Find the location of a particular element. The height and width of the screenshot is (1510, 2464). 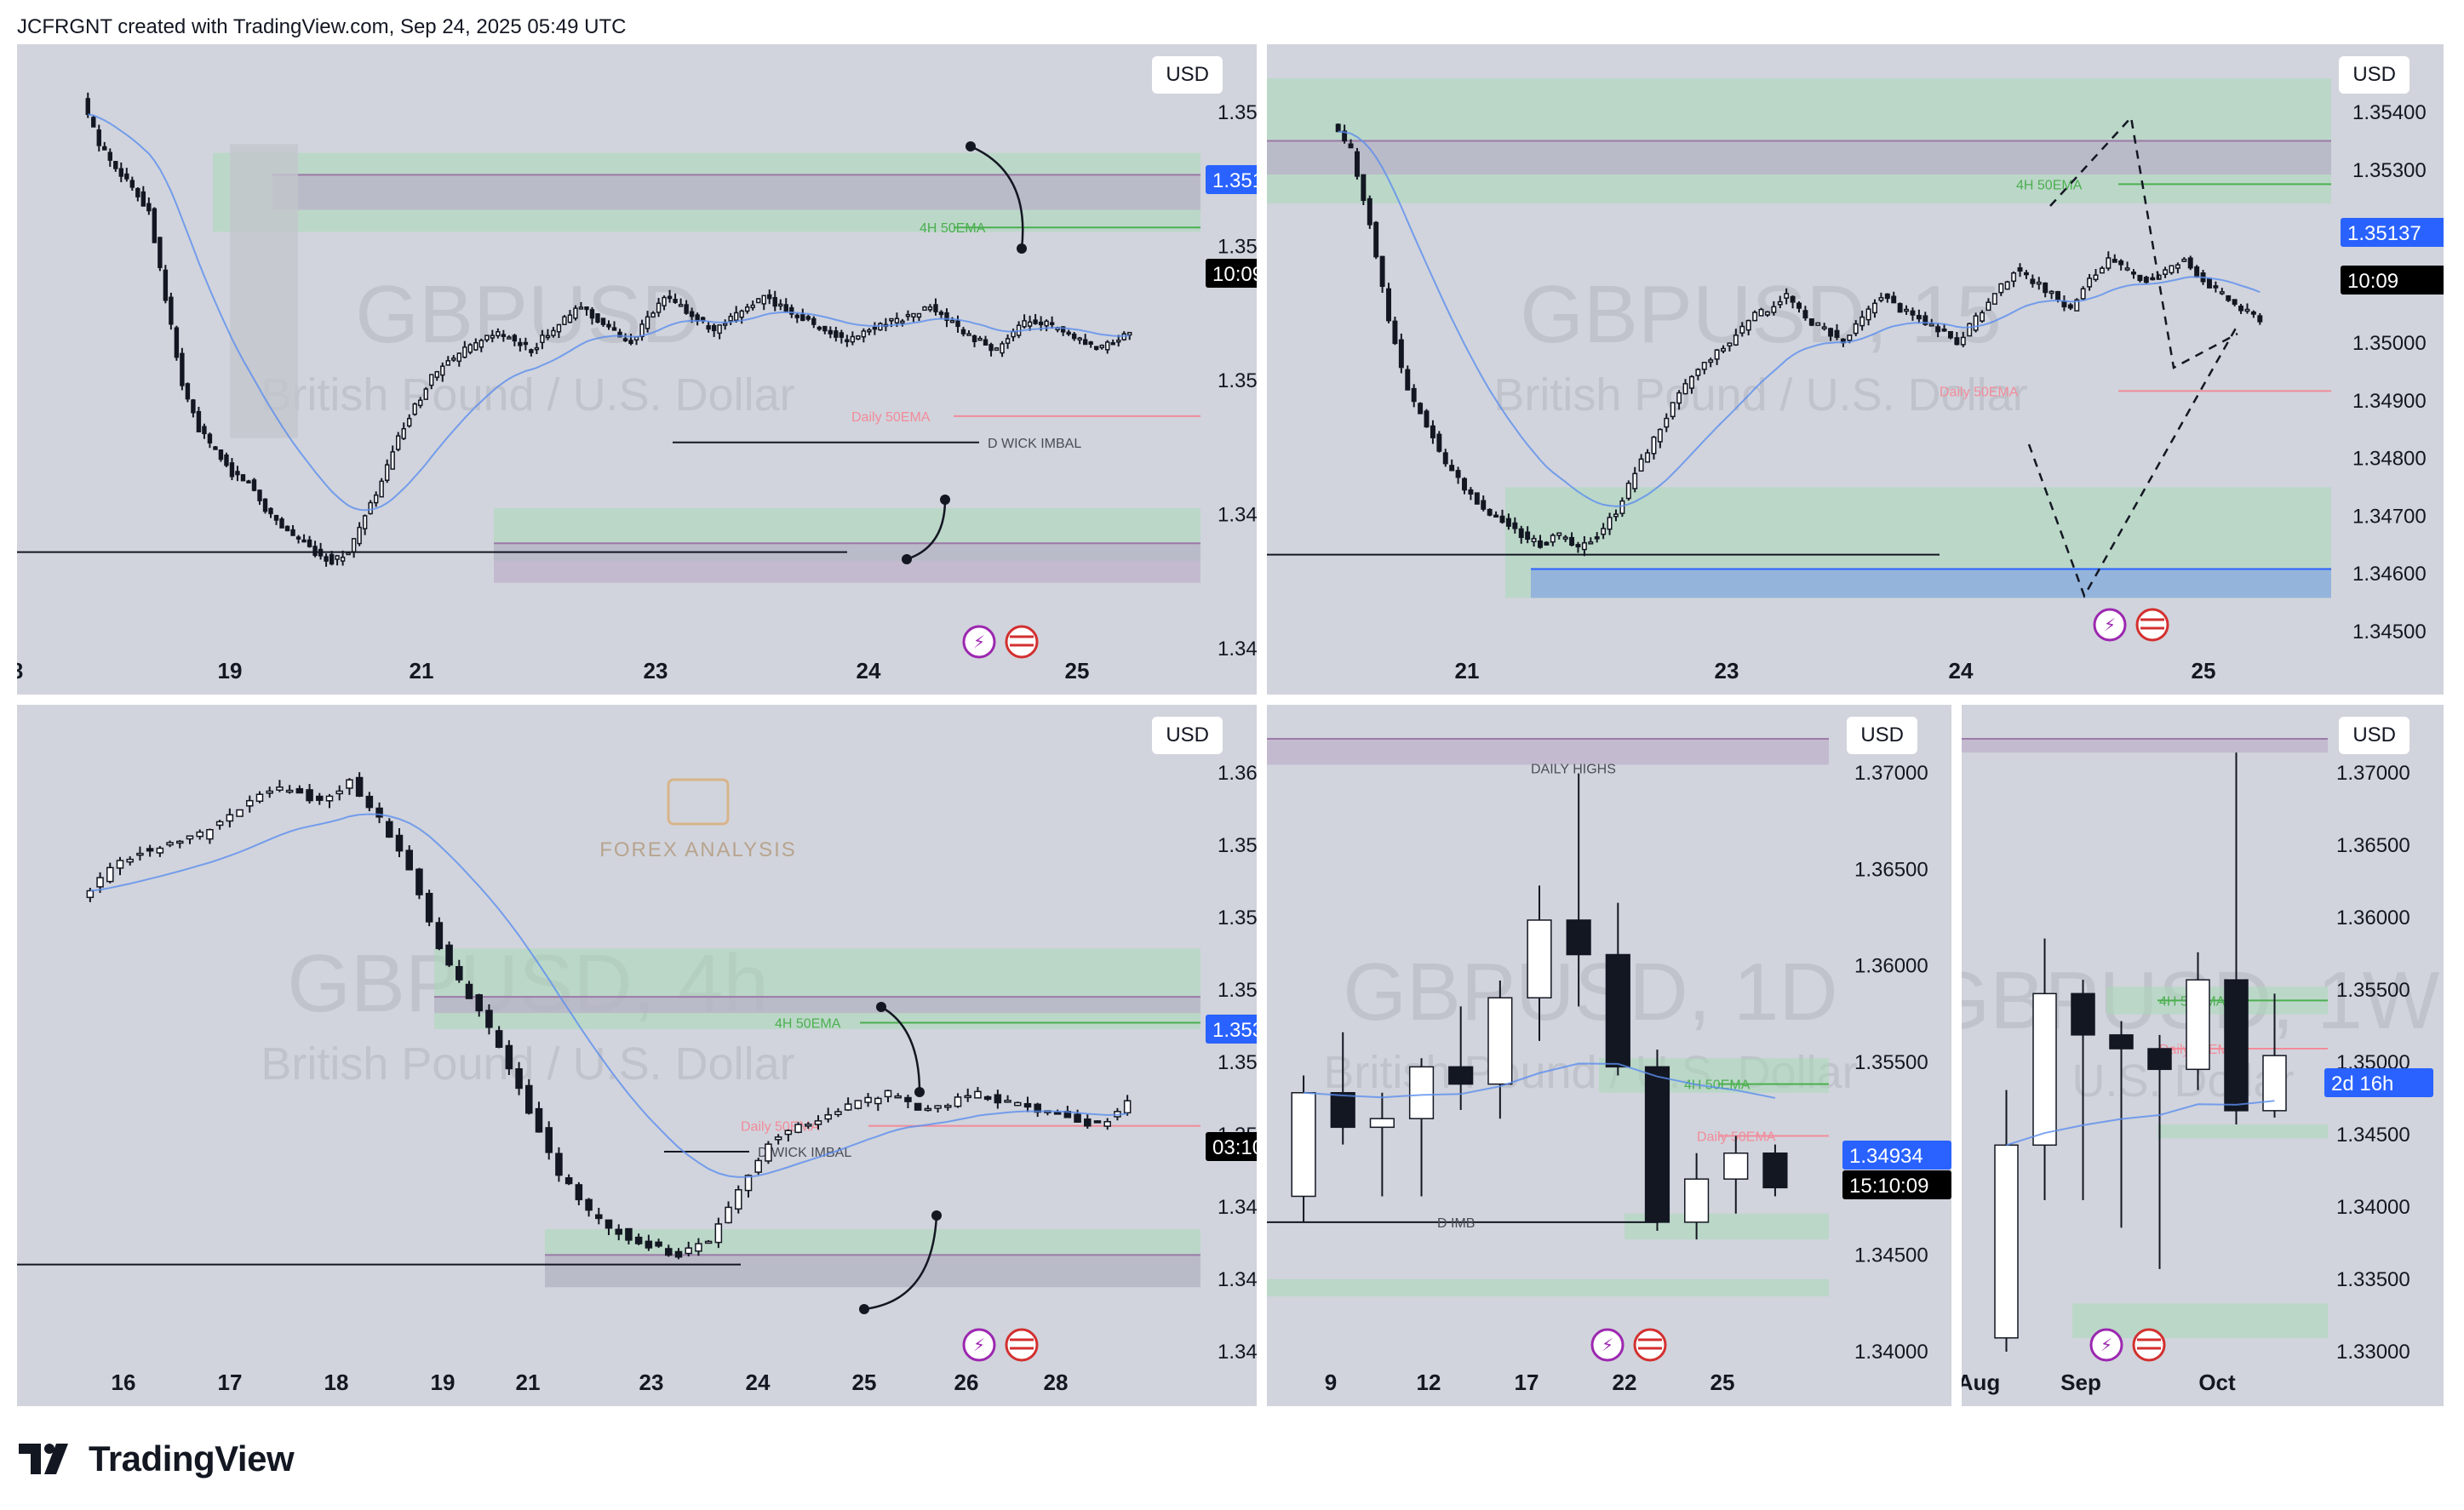

countdown-label: 03:10:09 is located at coordinates (1235, 1147).